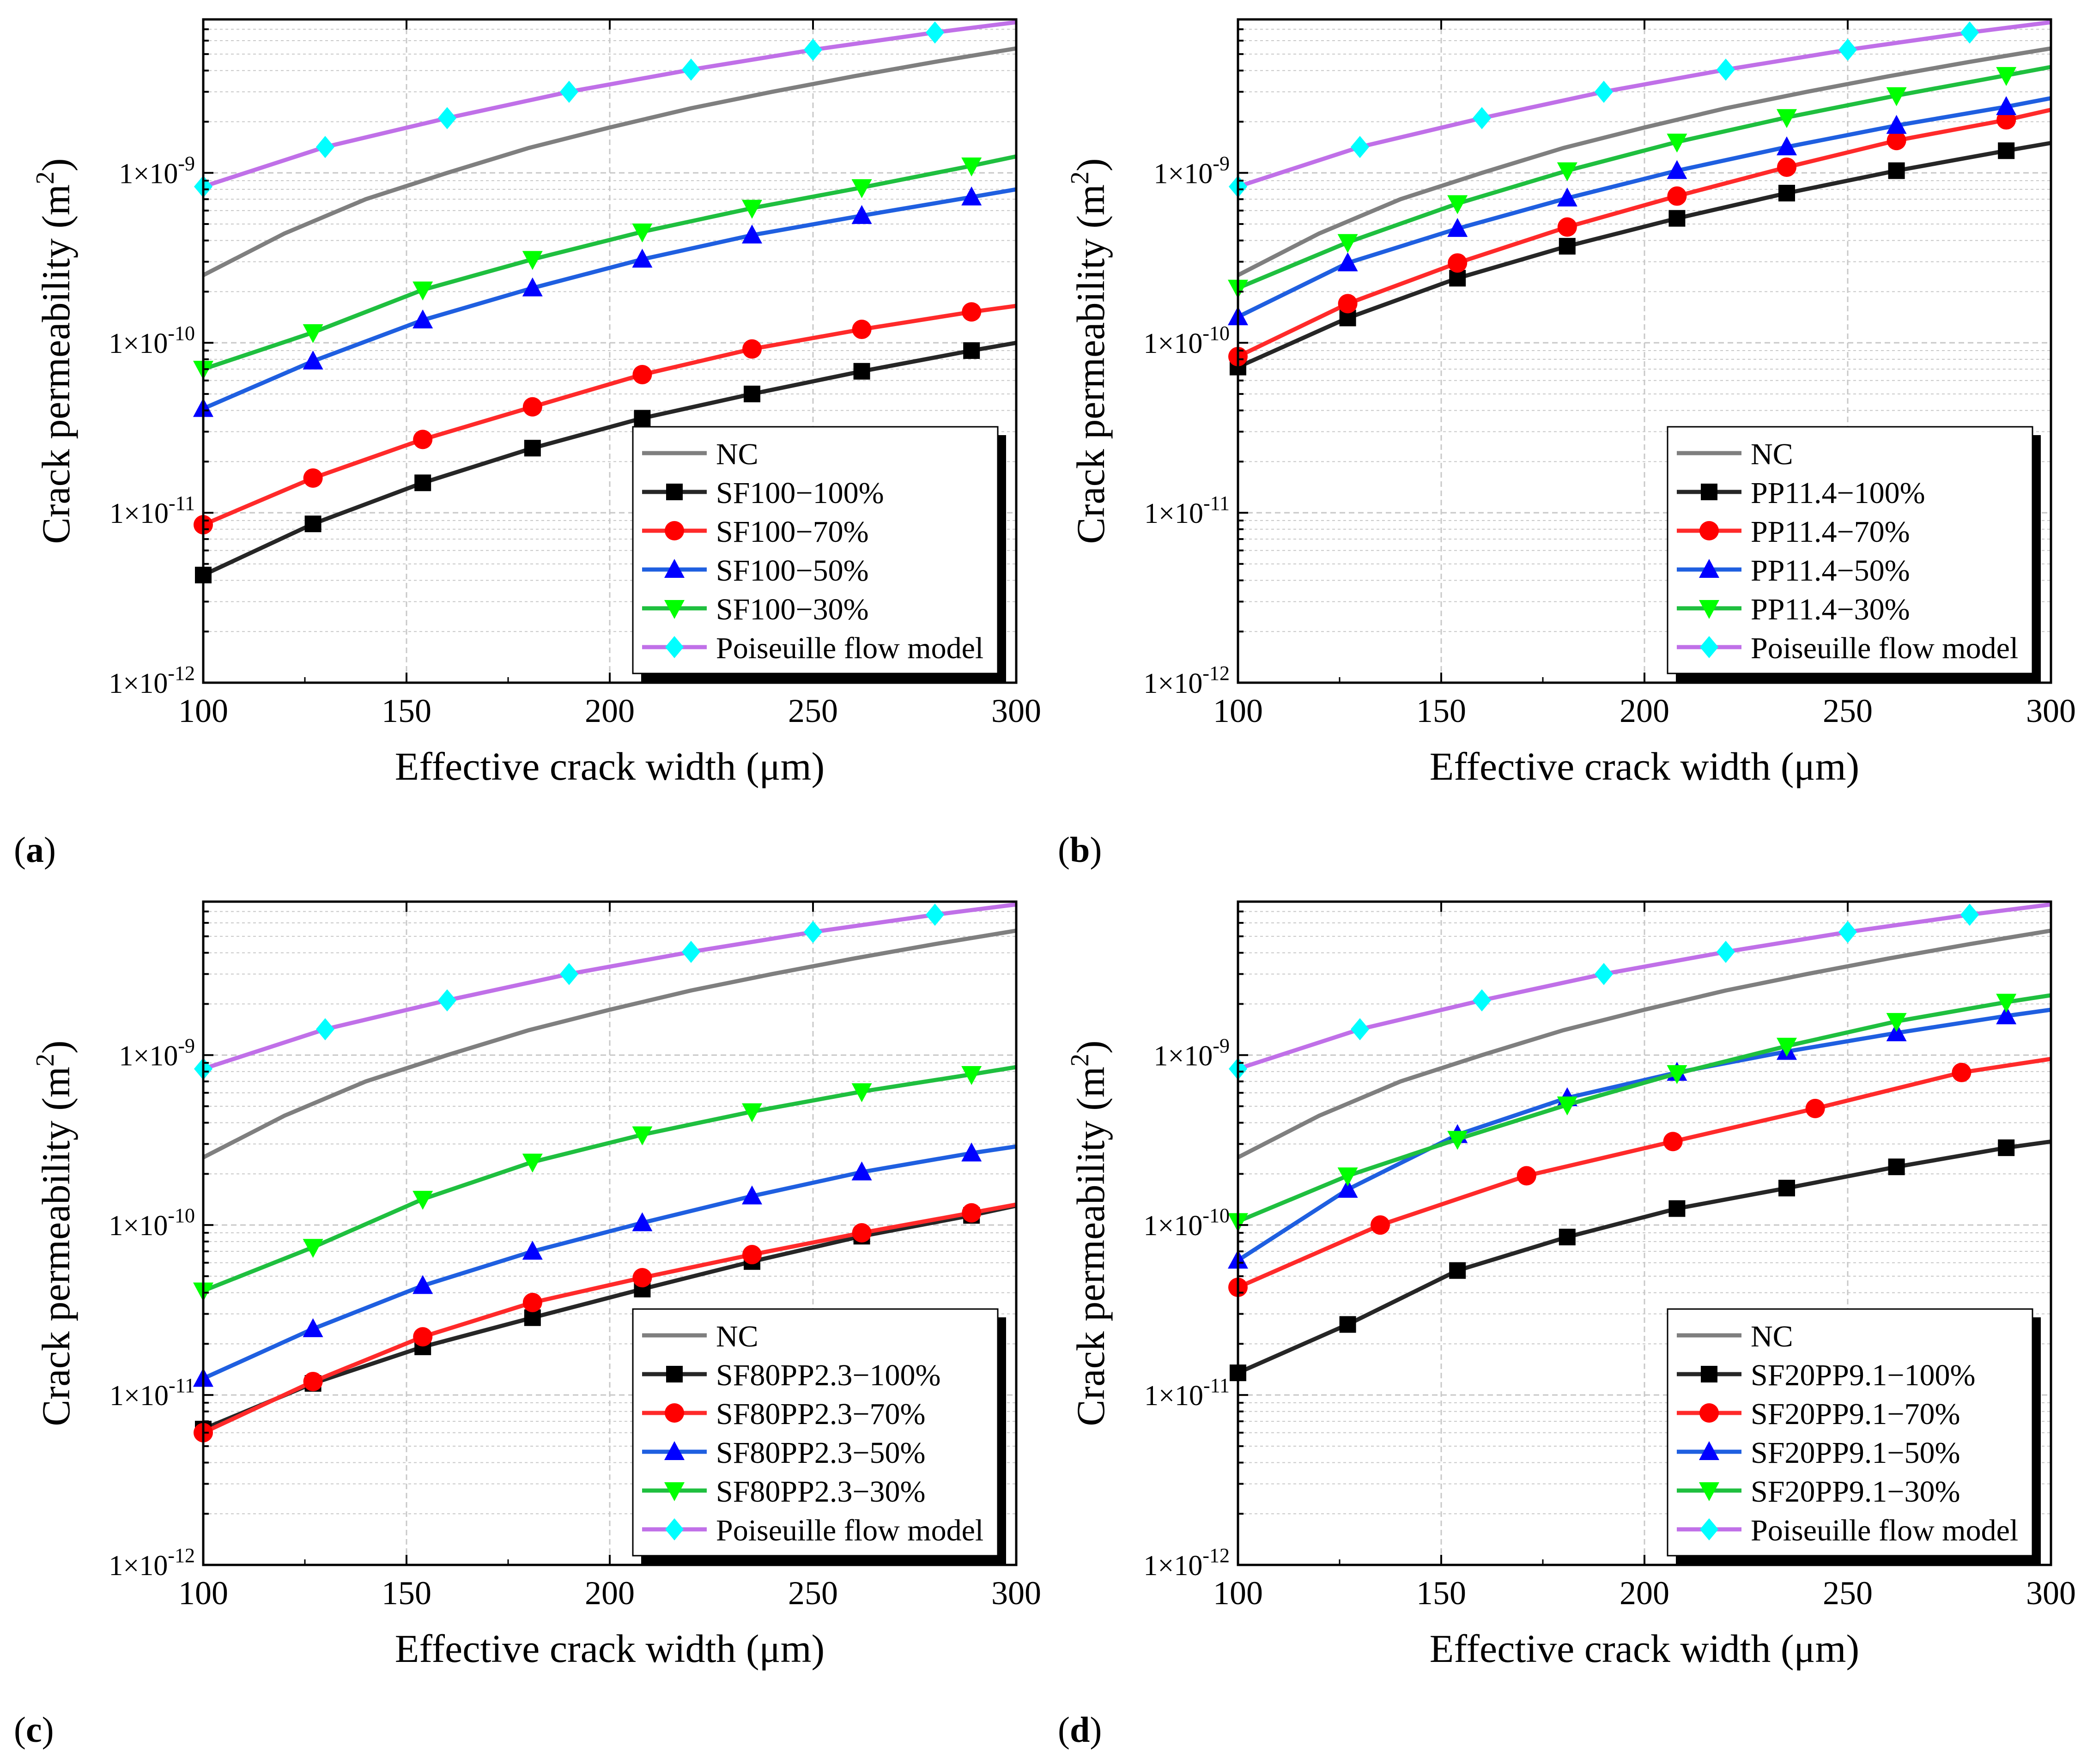 The width and height of the screenshot is (2099, 1764). I want to click on legend-label: NC, so click(1772, 454).